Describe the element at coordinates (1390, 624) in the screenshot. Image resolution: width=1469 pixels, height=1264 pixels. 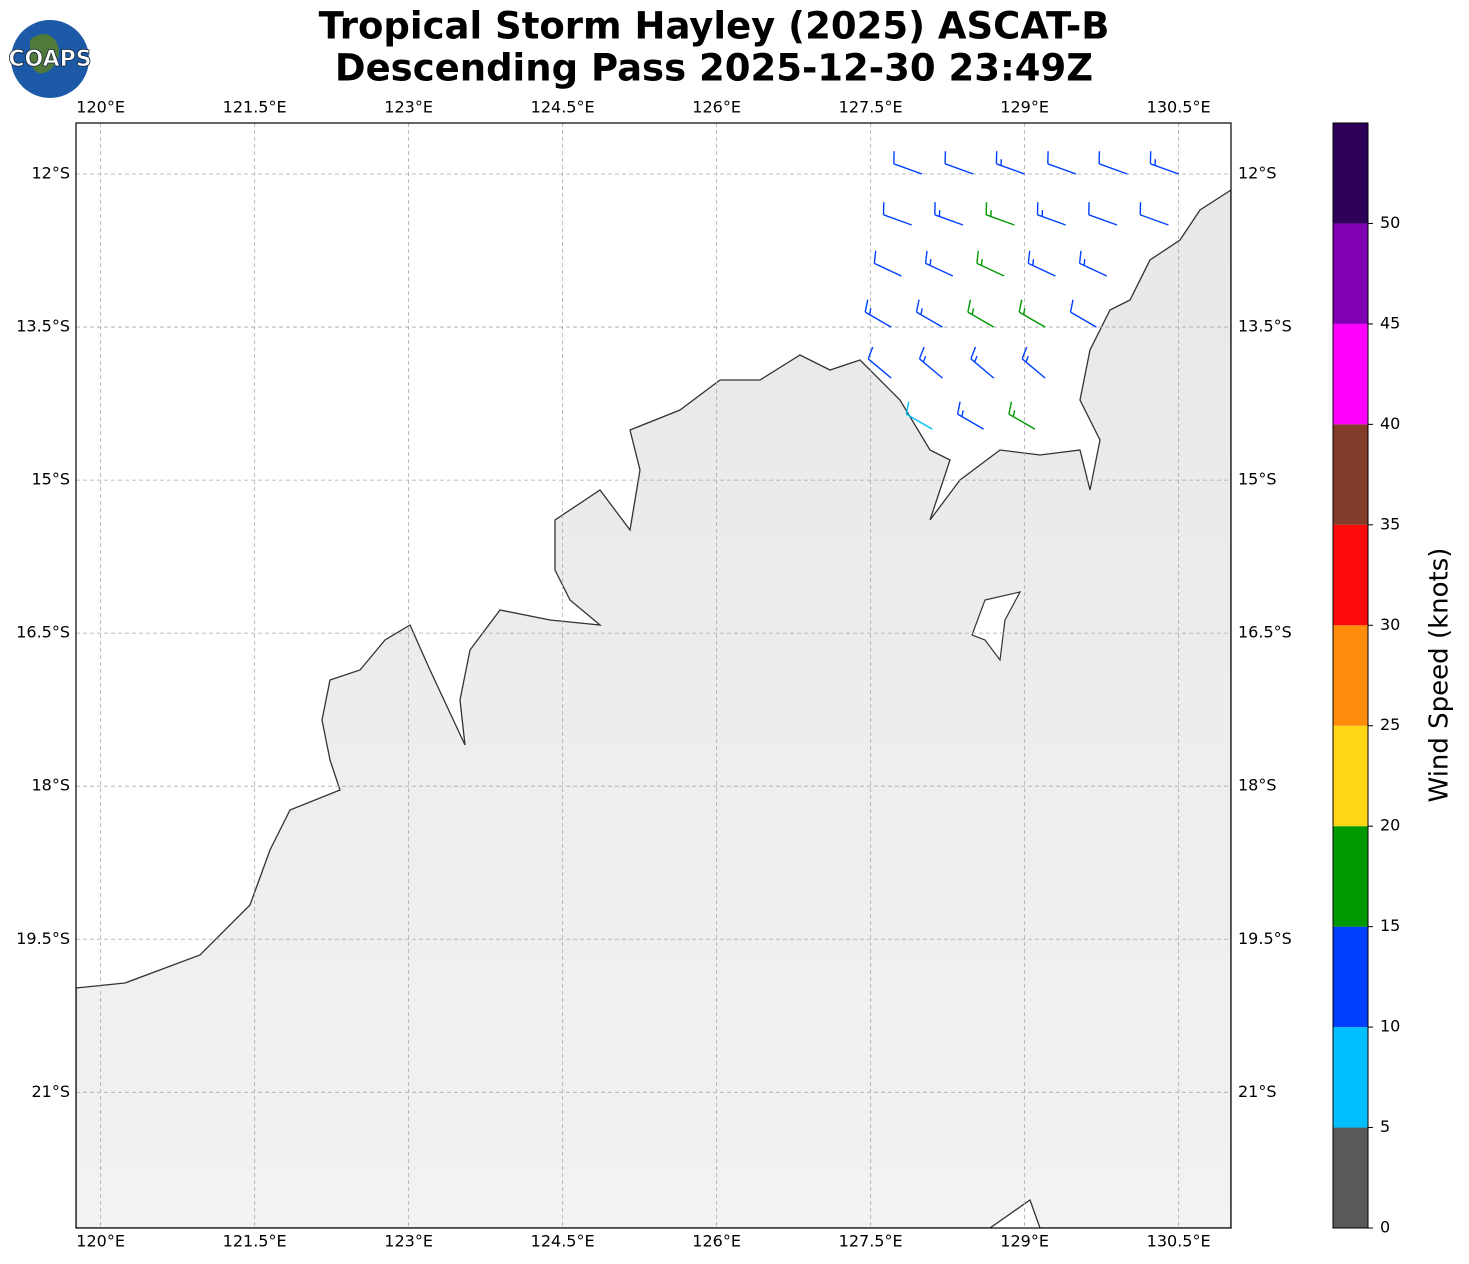
I see `colorbar-tick-label: 30` at that location.